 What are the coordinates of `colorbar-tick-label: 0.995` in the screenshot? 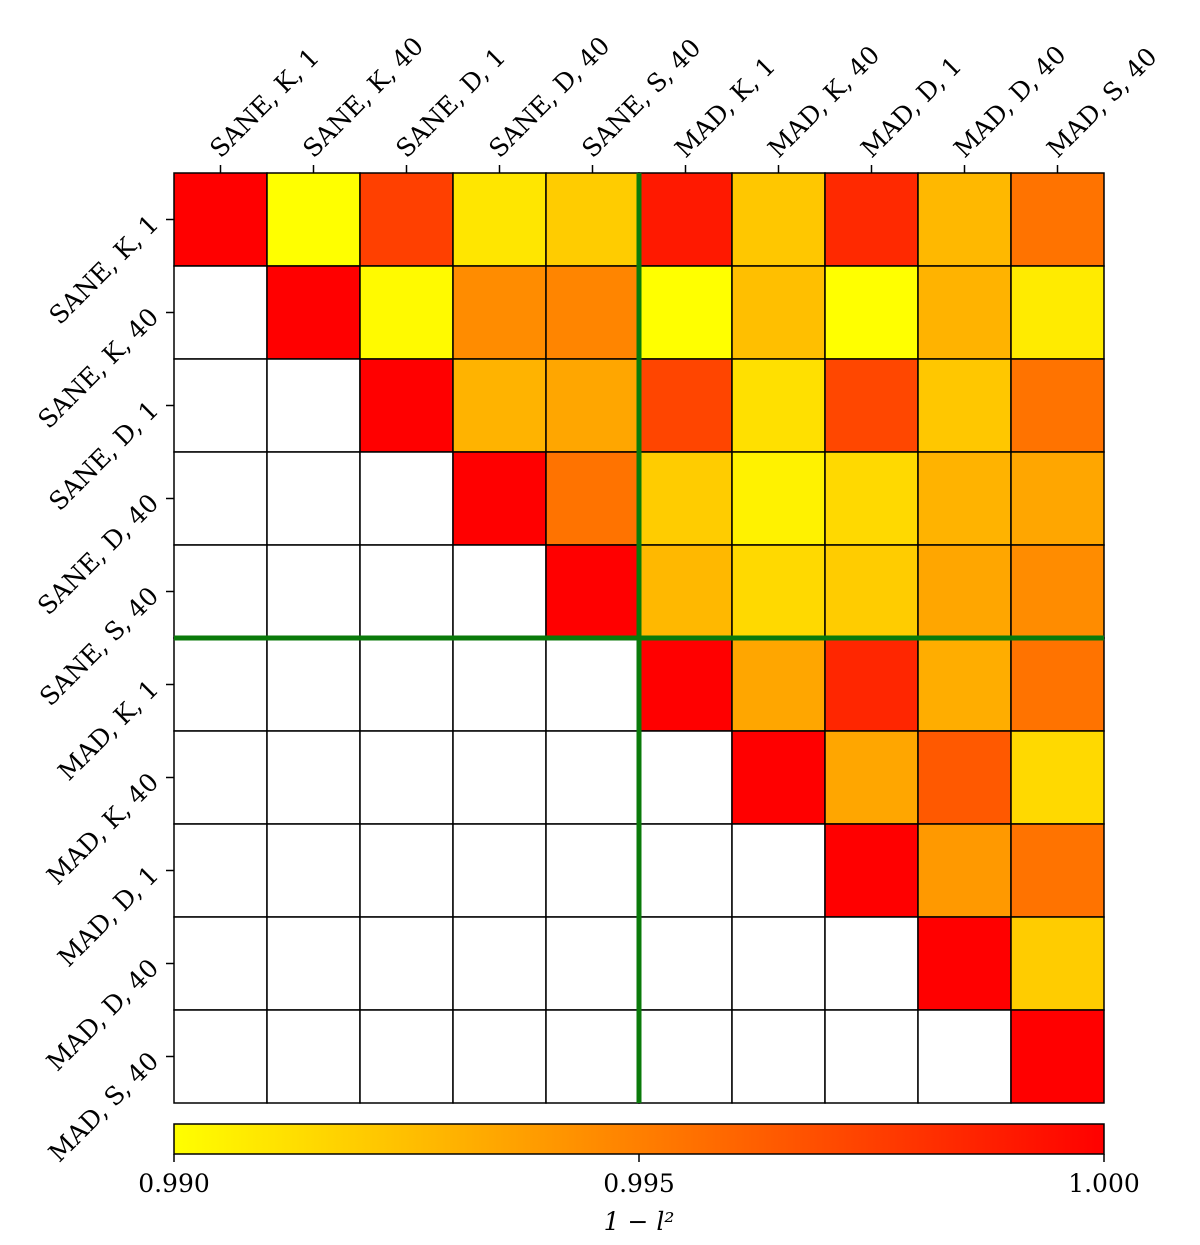 It's located at (639, 1183).